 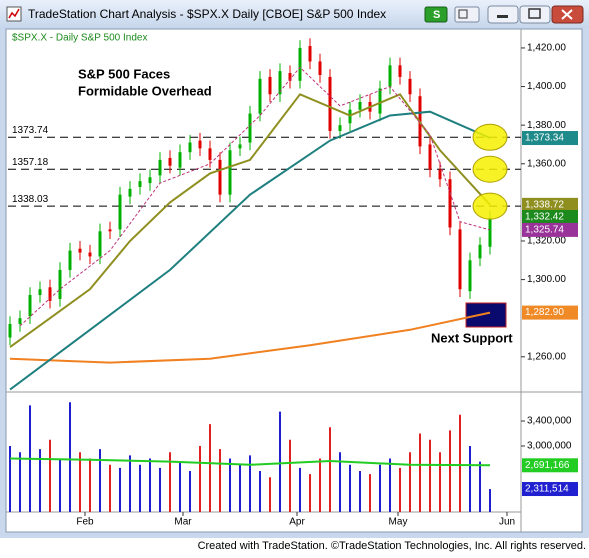 I want to click on price-box-label: 1,332.42, so click(x=544, y=217).